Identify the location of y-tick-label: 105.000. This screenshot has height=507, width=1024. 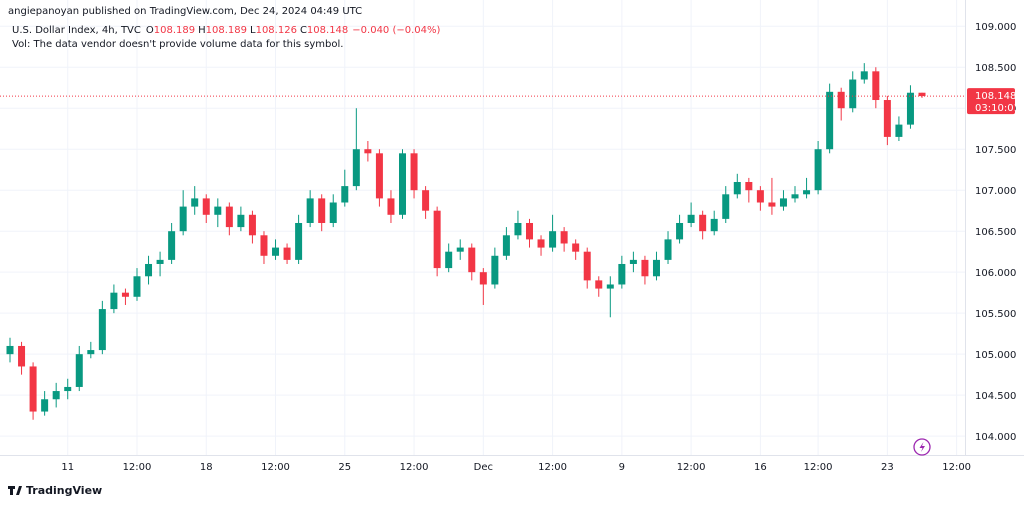
(995, 355).